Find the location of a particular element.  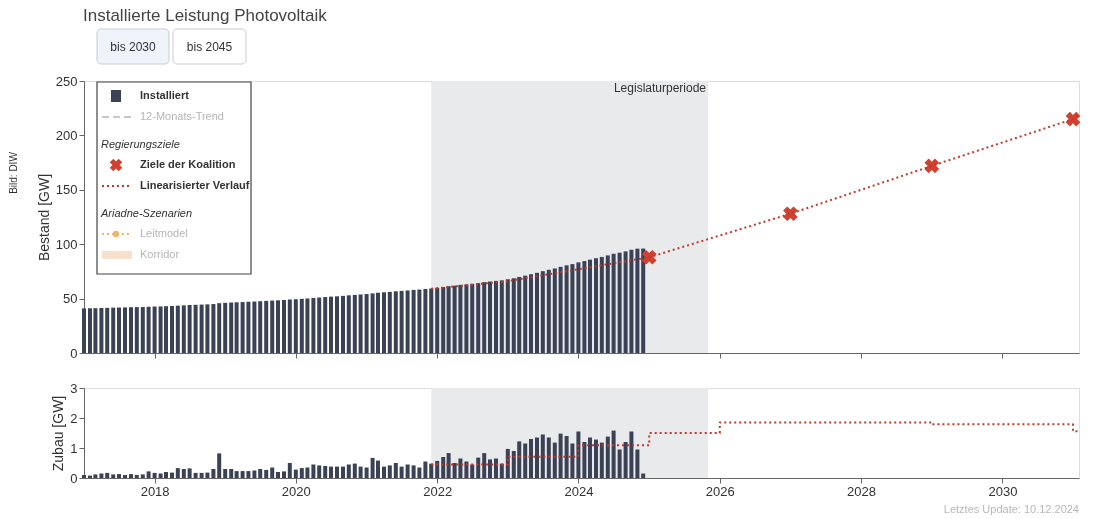

x-tick-label: 2018 is located at coordinates (155, 491).